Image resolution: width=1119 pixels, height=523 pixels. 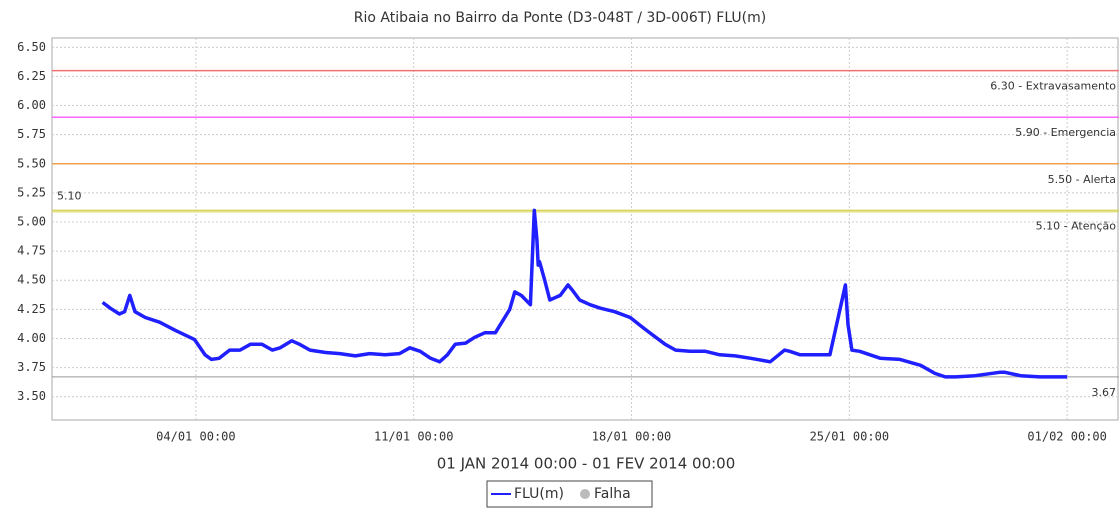 What do you see at coordinates (31, 338) in the screenshot?
I see `y-tick-label: 4.00` at bounding box center [31, 338].